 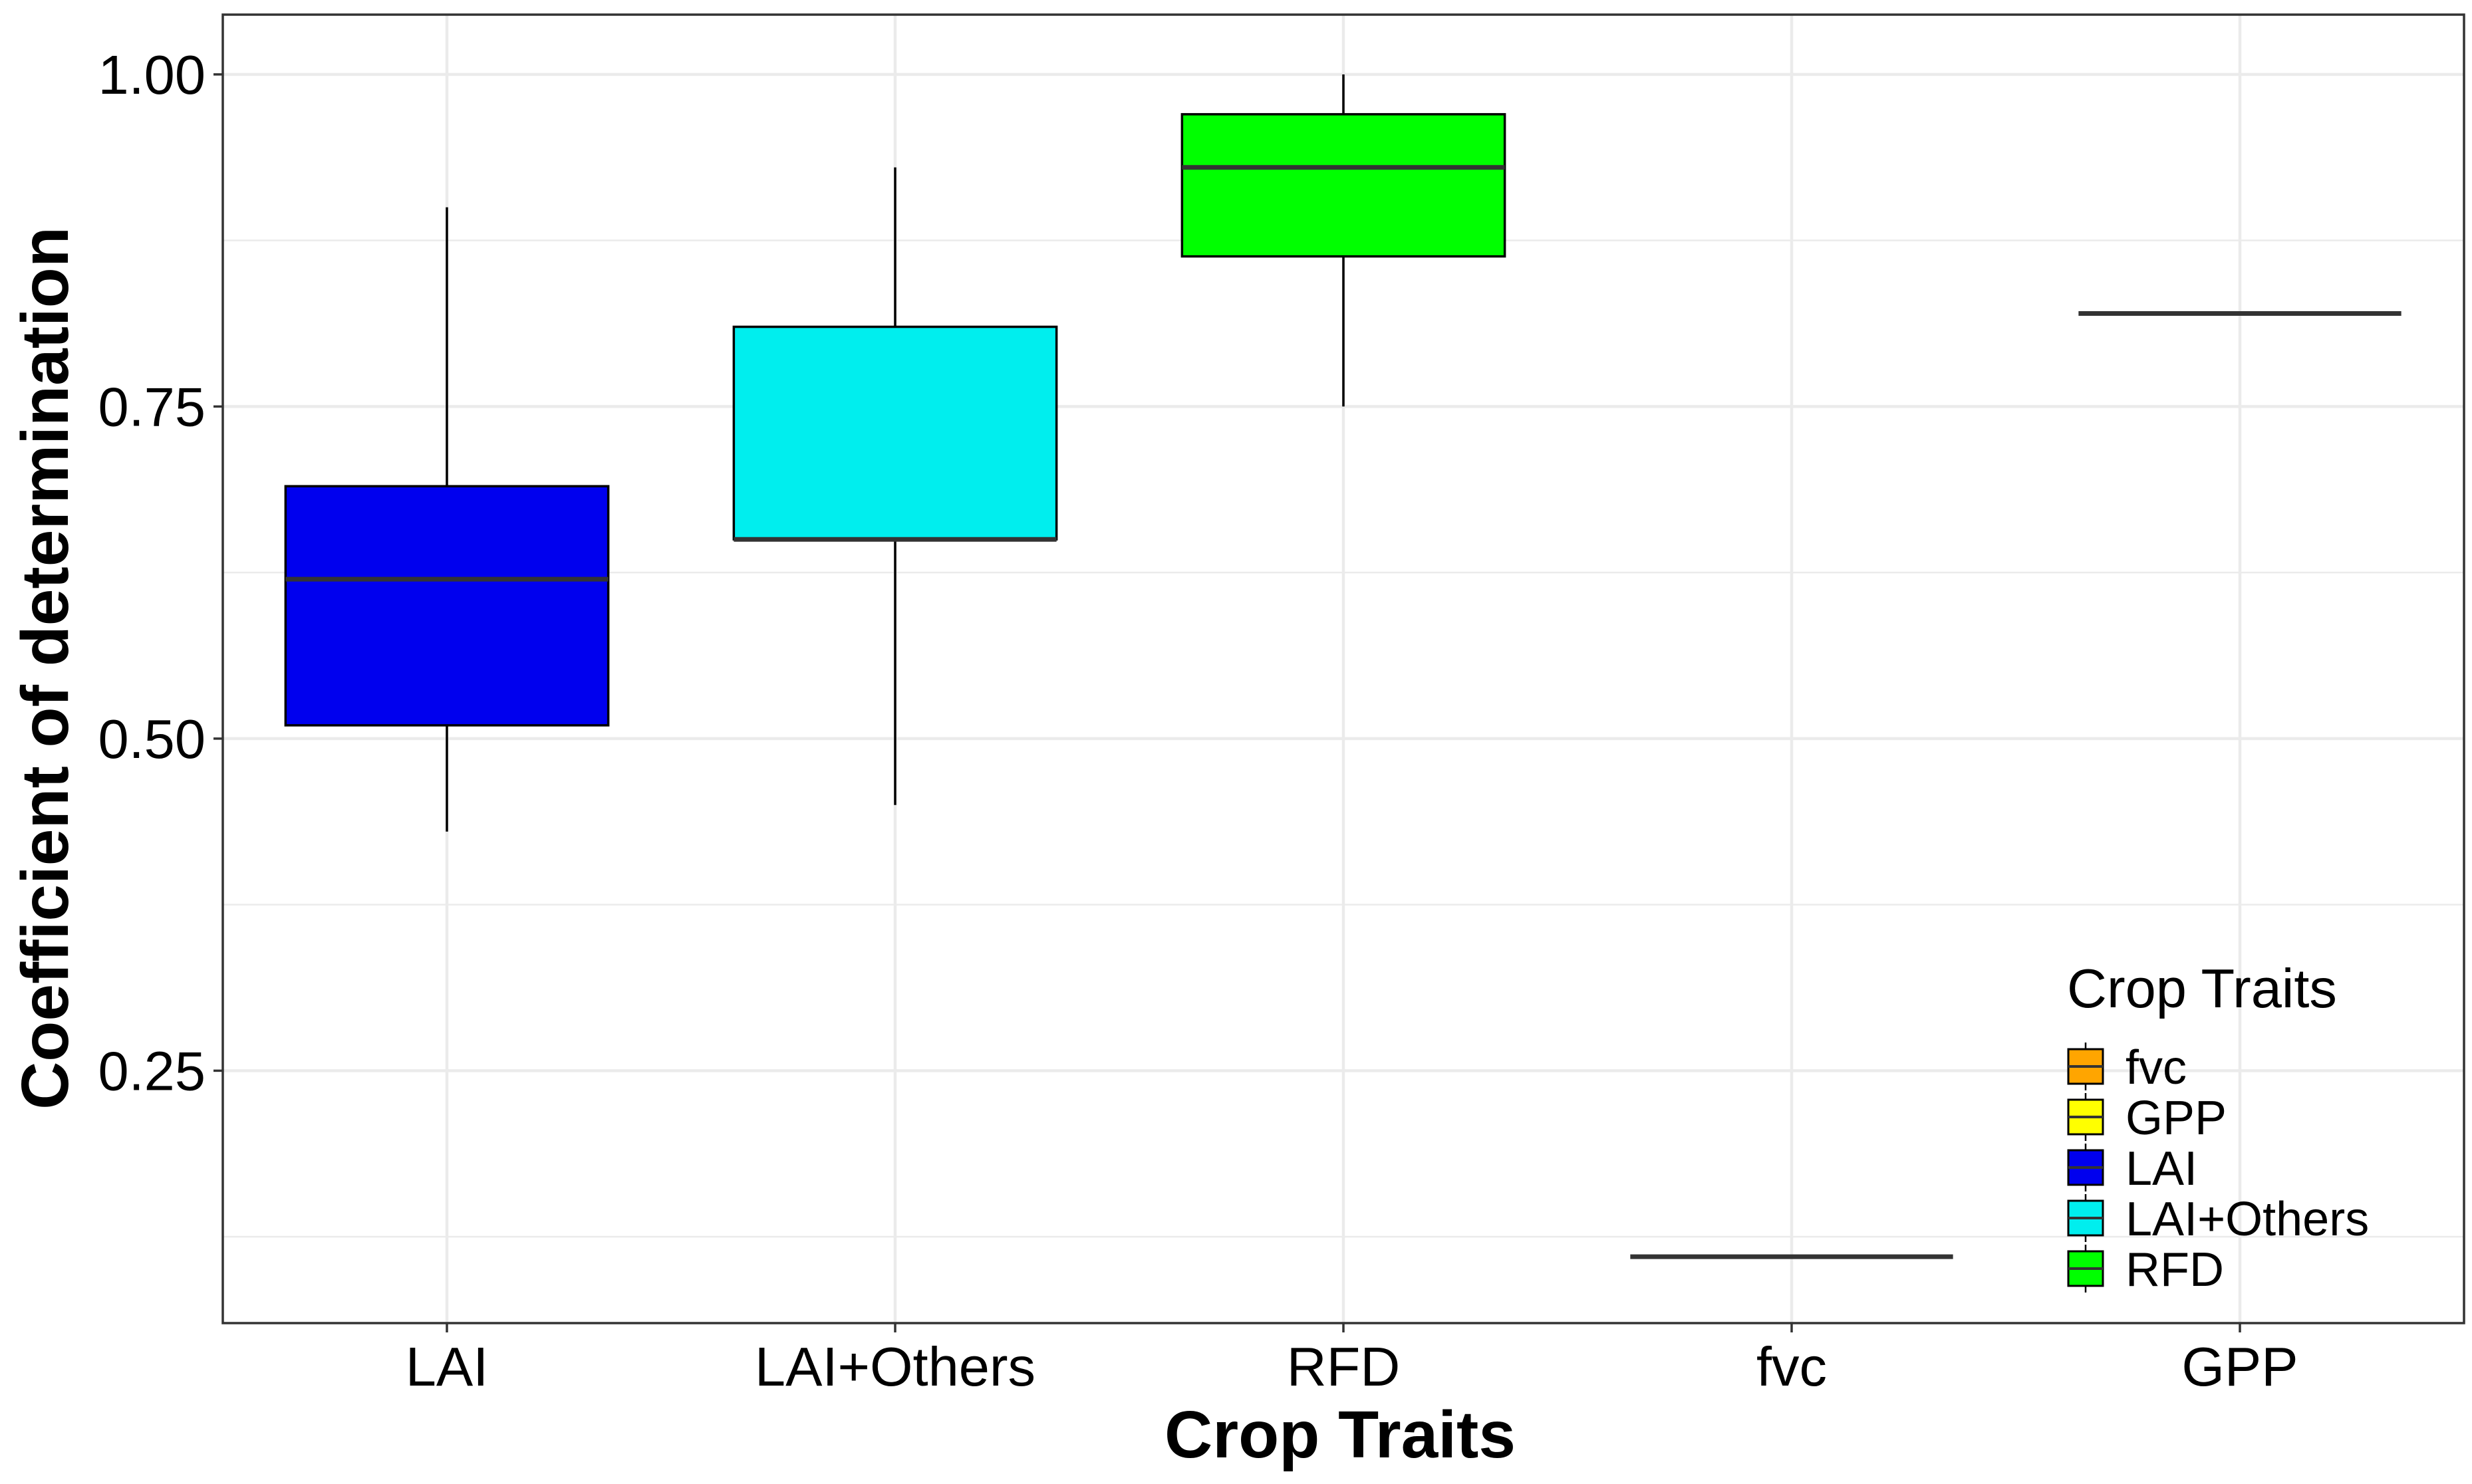 What do you see at coordinates (2161, 1168) in the screenshot?
I see `legend-label: LAI` at bounding box center [2161, 1168].